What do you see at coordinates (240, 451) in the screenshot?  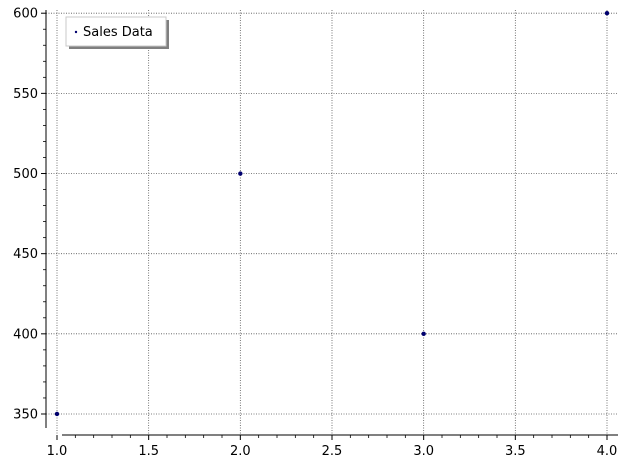 I see `x-tick-label: 2.0` at bounding box center [240, 451].